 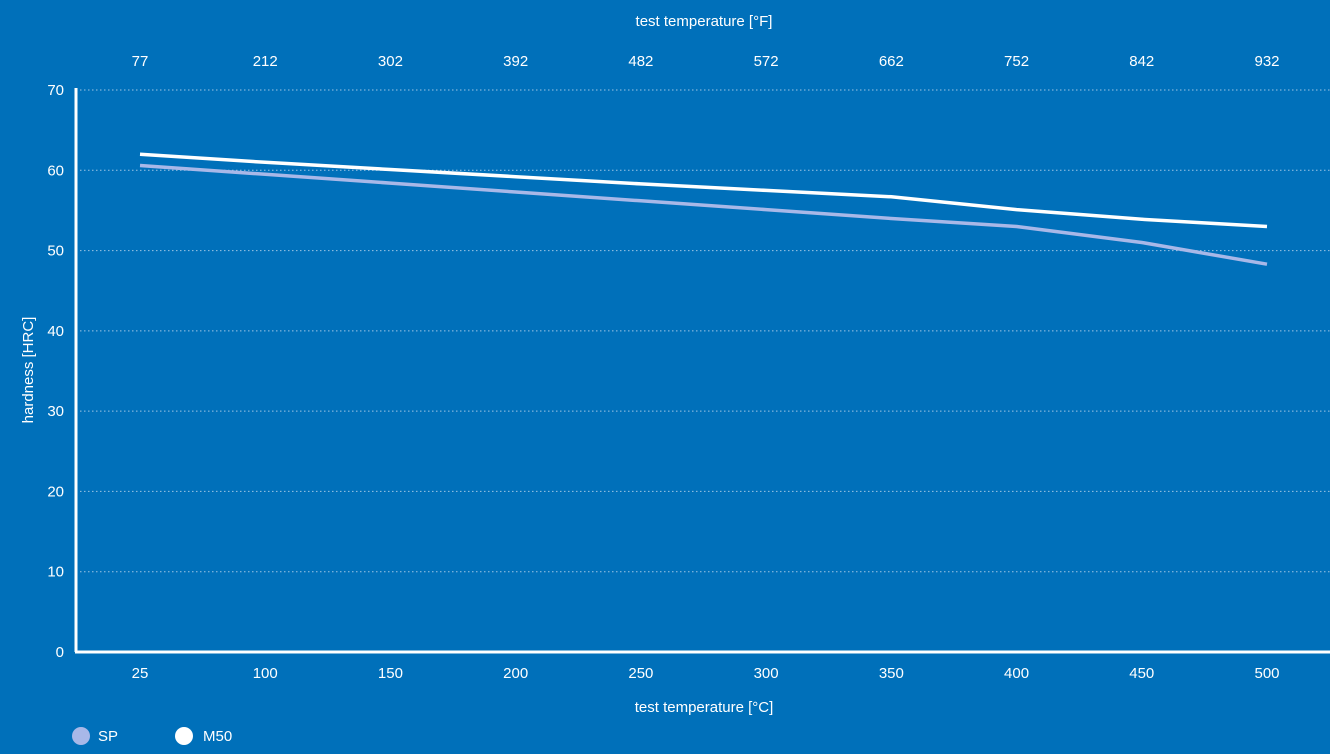 I want to click on x2-tick-label: 842, so click(x=1141, y=61).